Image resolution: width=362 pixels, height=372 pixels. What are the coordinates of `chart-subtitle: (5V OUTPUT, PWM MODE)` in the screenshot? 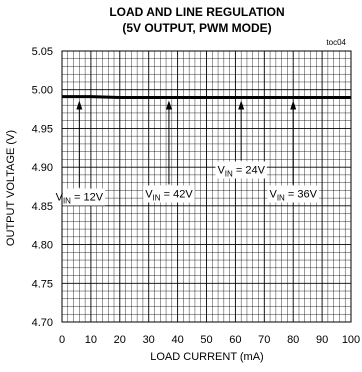 It's located at (196, 28).